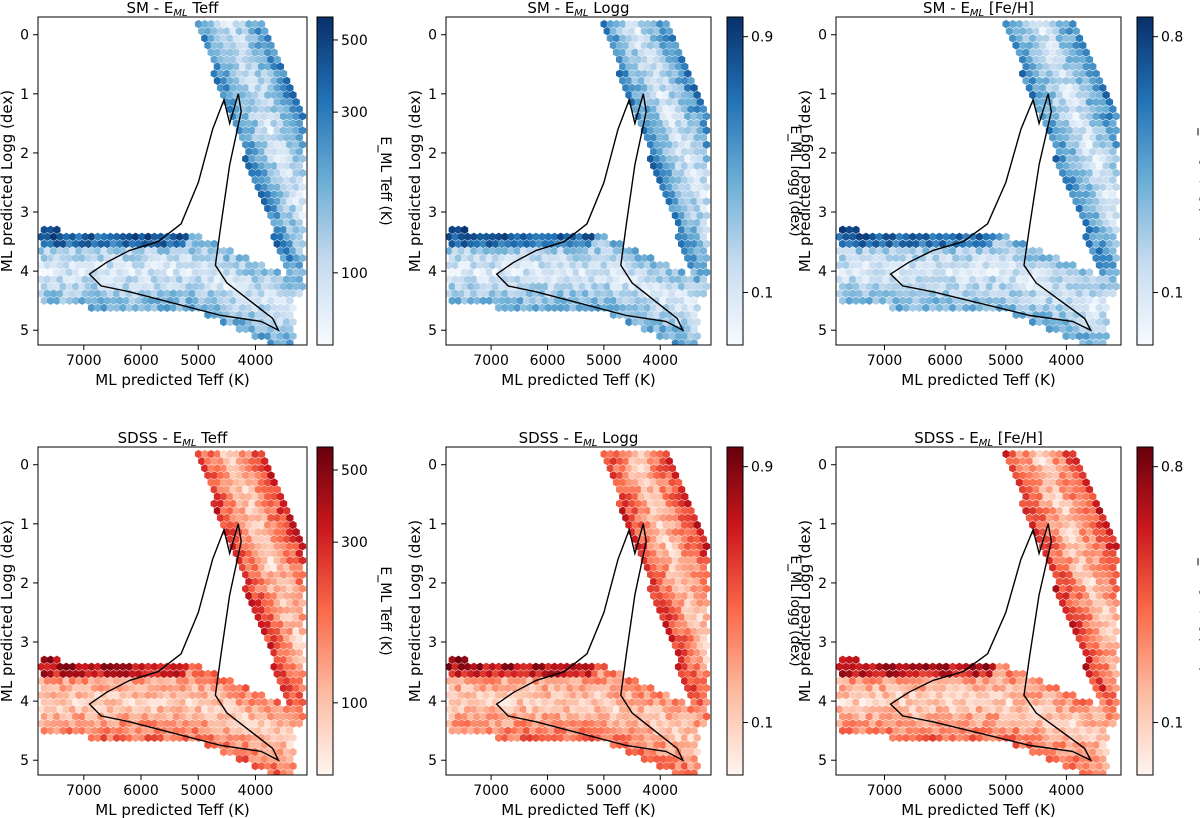  Describe the element at coordinates (325, 181) in the screenshot. I see `colorbar` at that location.